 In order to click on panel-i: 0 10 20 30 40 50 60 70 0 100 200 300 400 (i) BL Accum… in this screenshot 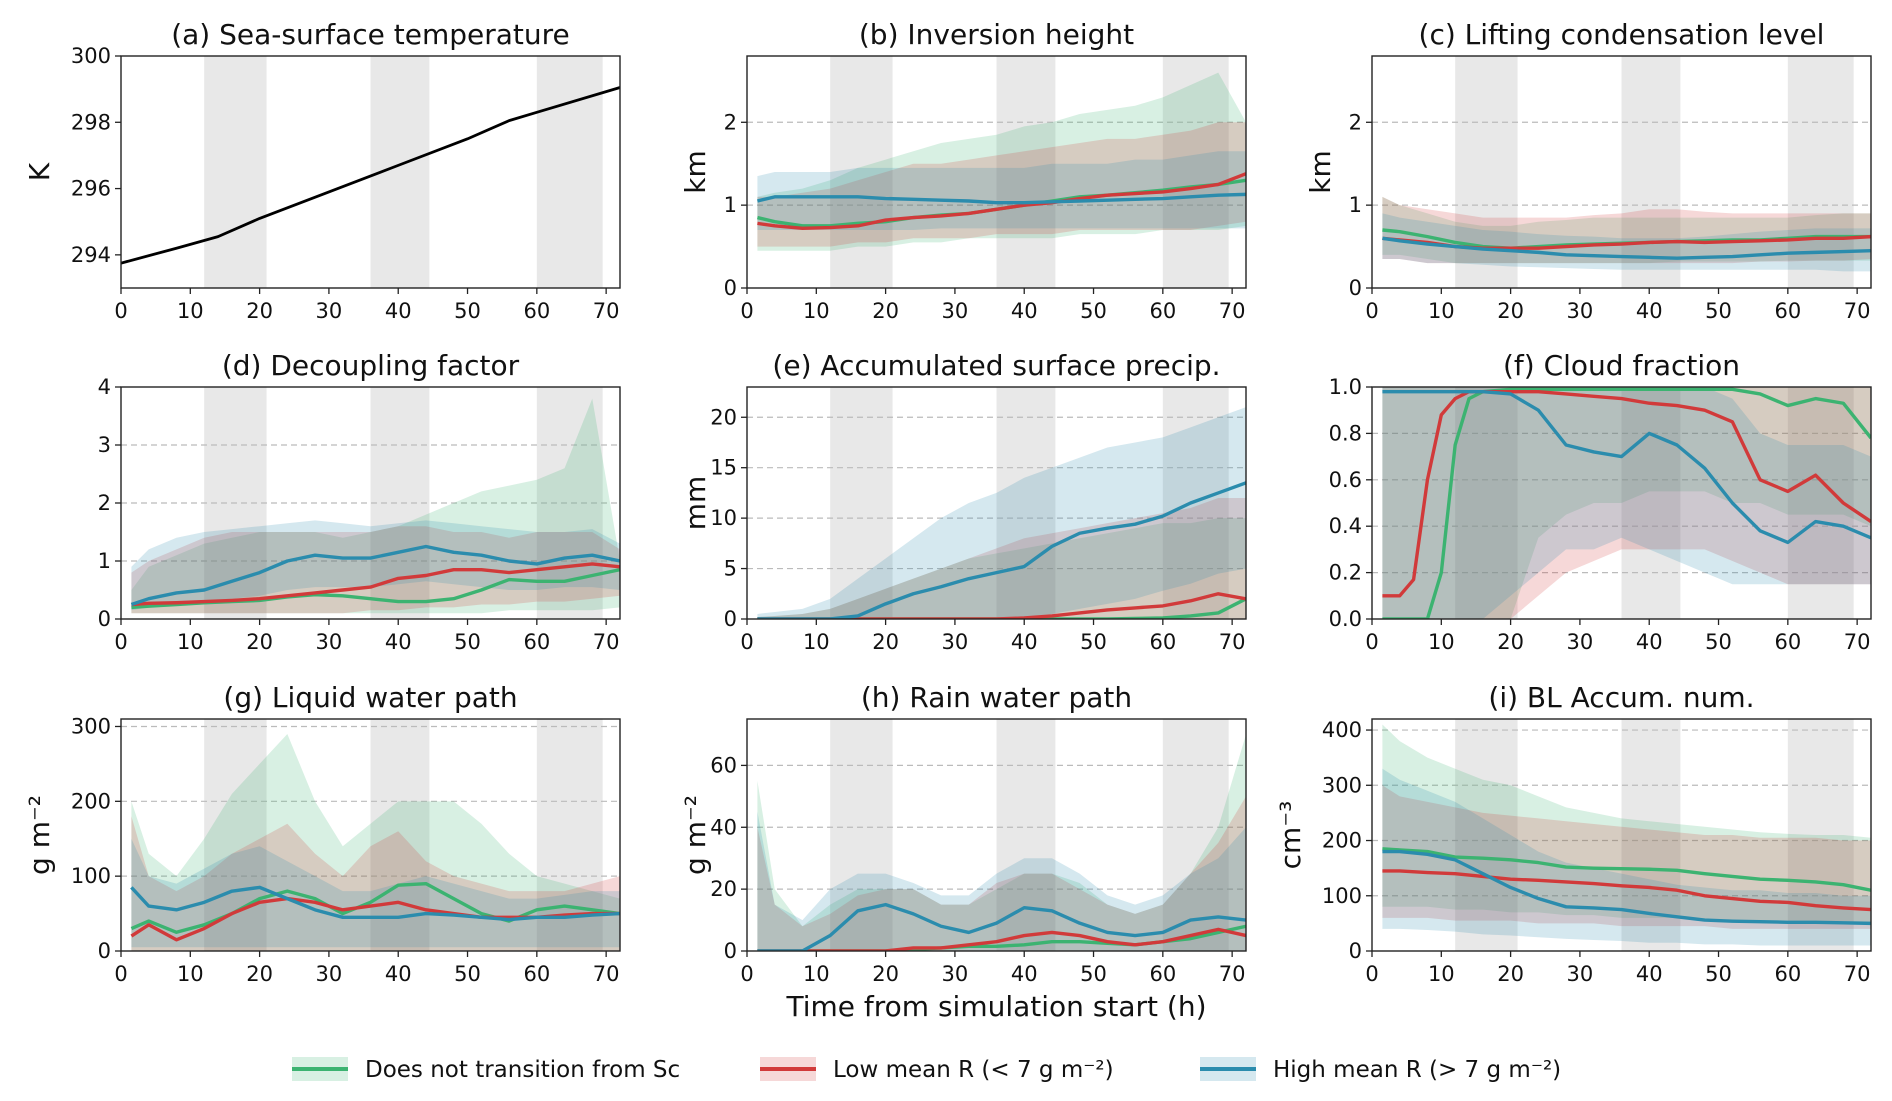, I will do `click(1573, 833)`.